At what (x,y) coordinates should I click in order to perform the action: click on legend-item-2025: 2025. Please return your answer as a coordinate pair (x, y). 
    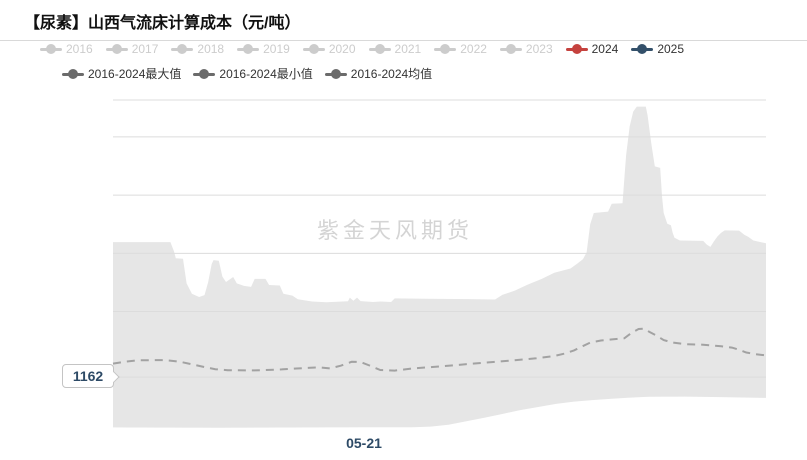
    Looking at the image, I should click on (657, 49).